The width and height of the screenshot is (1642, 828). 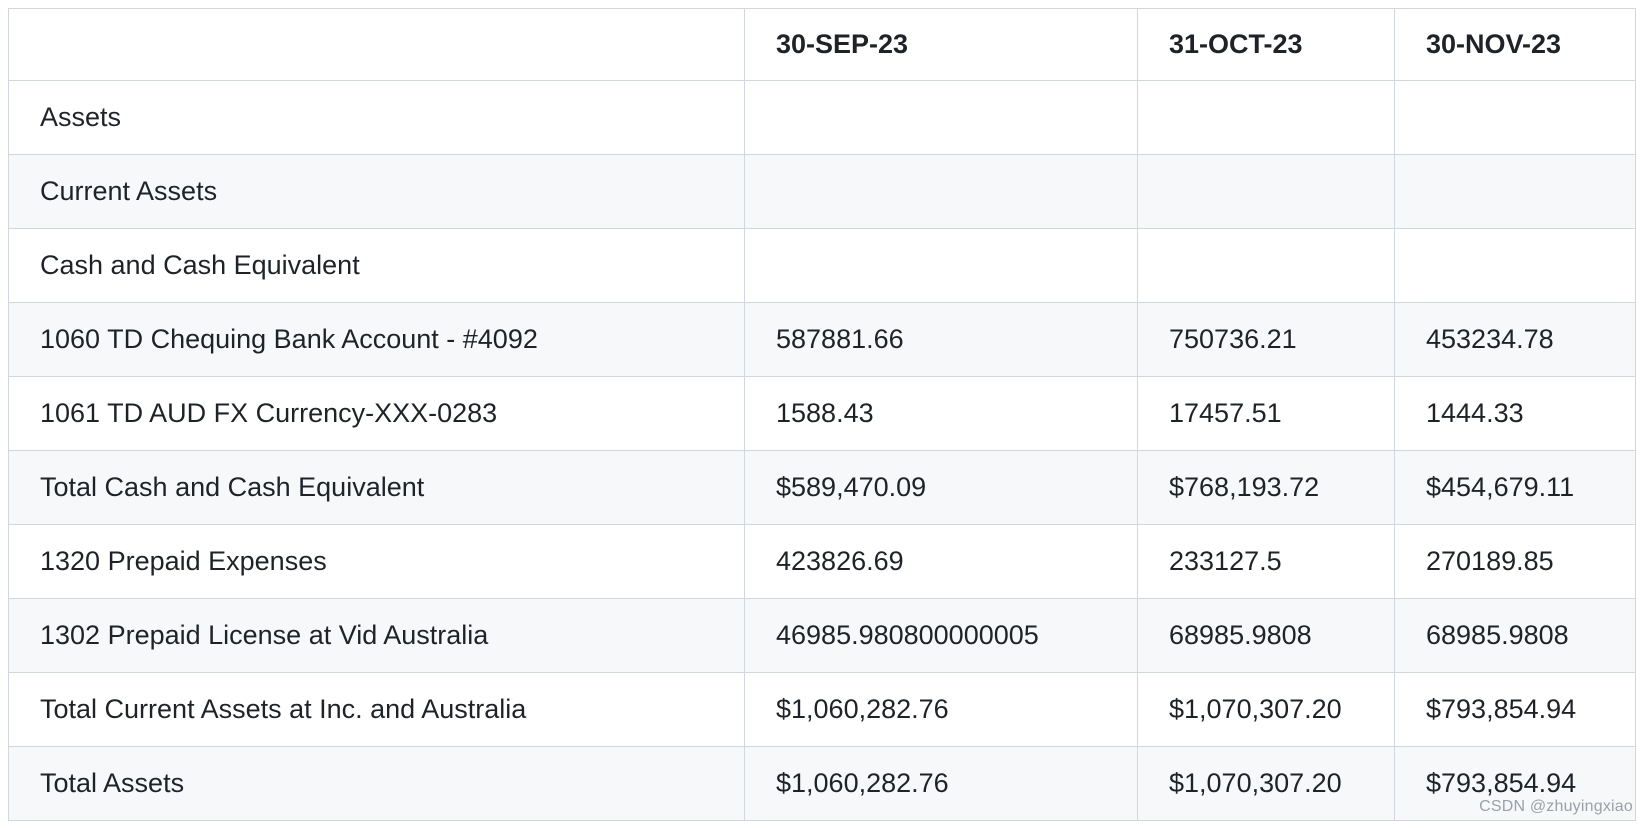 I want to click on table-row-current-assets: Current Assets, so click(x=822, y=191).